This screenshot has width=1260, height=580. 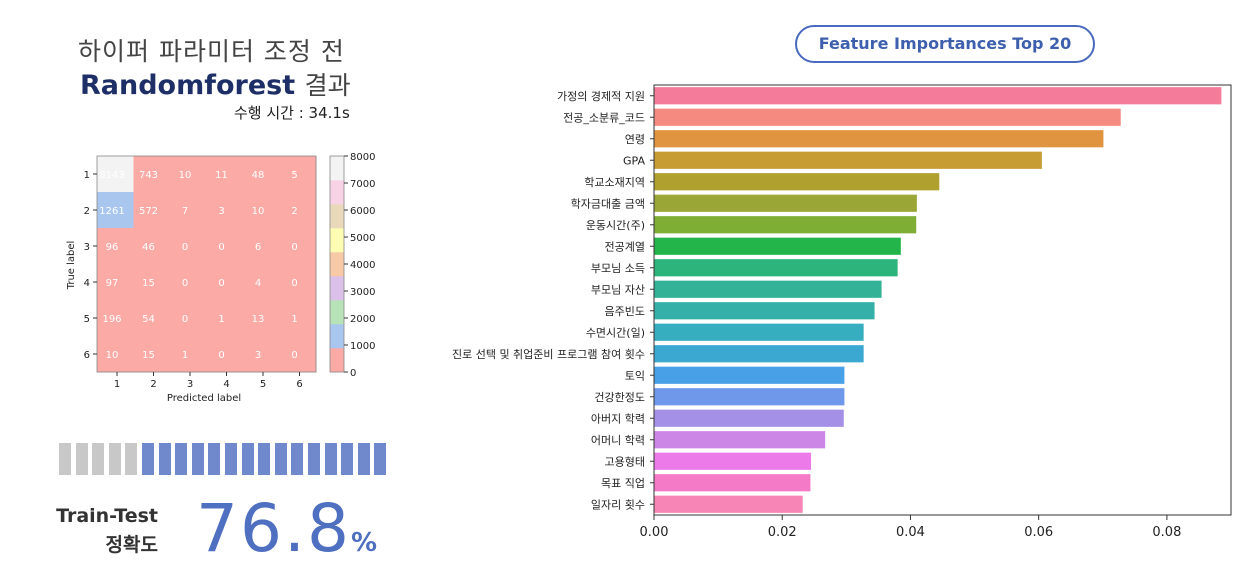 I want to click on fi-category-label: 학교소재지역, so click(x=614, y=182).